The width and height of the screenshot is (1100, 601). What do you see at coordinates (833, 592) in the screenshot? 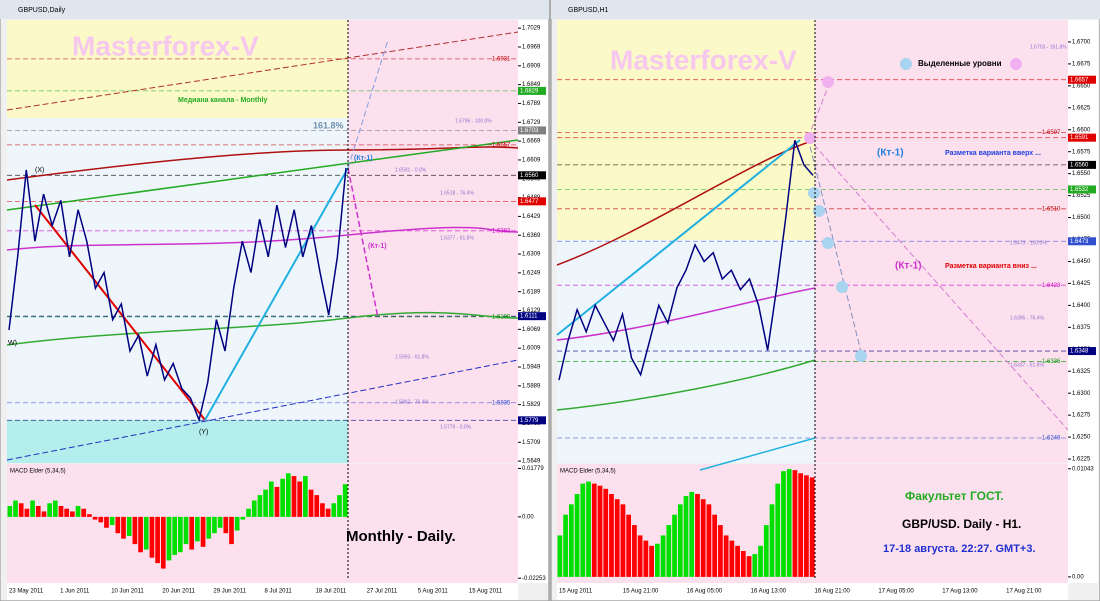
I see `x-tick-label: 16 Aug 21:00` at bounding box center [833, 592].